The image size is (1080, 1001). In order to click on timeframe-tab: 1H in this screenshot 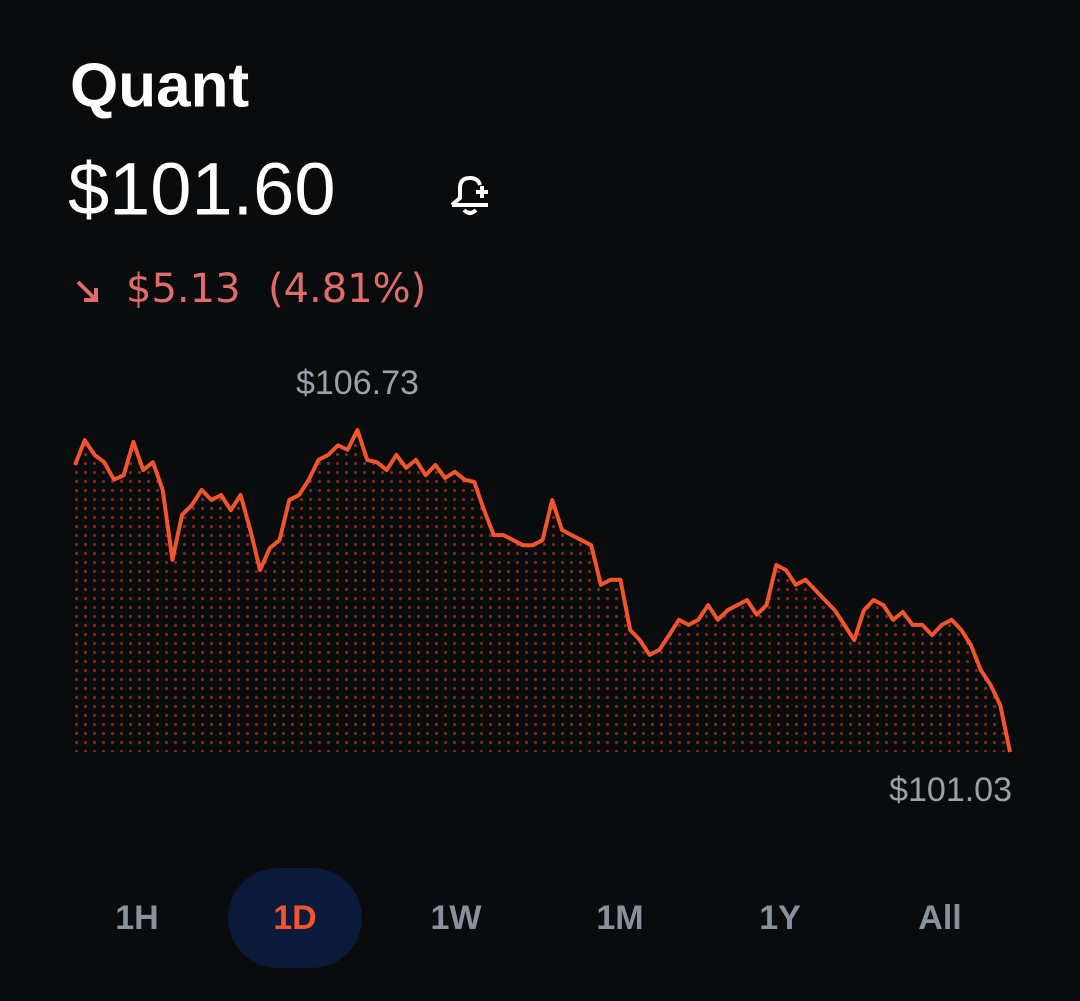, I will do `click(136, 918)`.